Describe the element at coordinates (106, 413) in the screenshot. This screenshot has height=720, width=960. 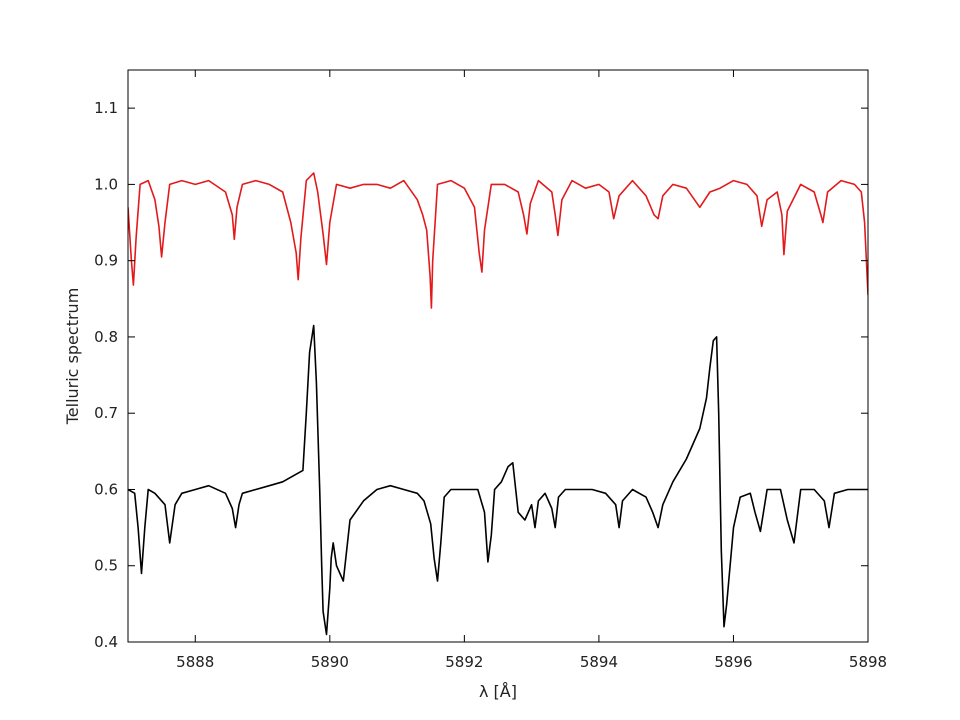
I see `y-tick-label: 0.7` at that location.